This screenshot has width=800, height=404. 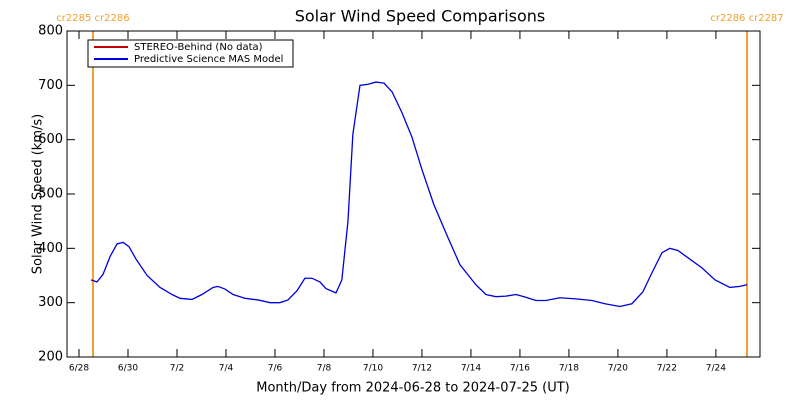 I want to click on y-axis-label: Solar Wind Speed (km/s), so click(x=38, y=194).